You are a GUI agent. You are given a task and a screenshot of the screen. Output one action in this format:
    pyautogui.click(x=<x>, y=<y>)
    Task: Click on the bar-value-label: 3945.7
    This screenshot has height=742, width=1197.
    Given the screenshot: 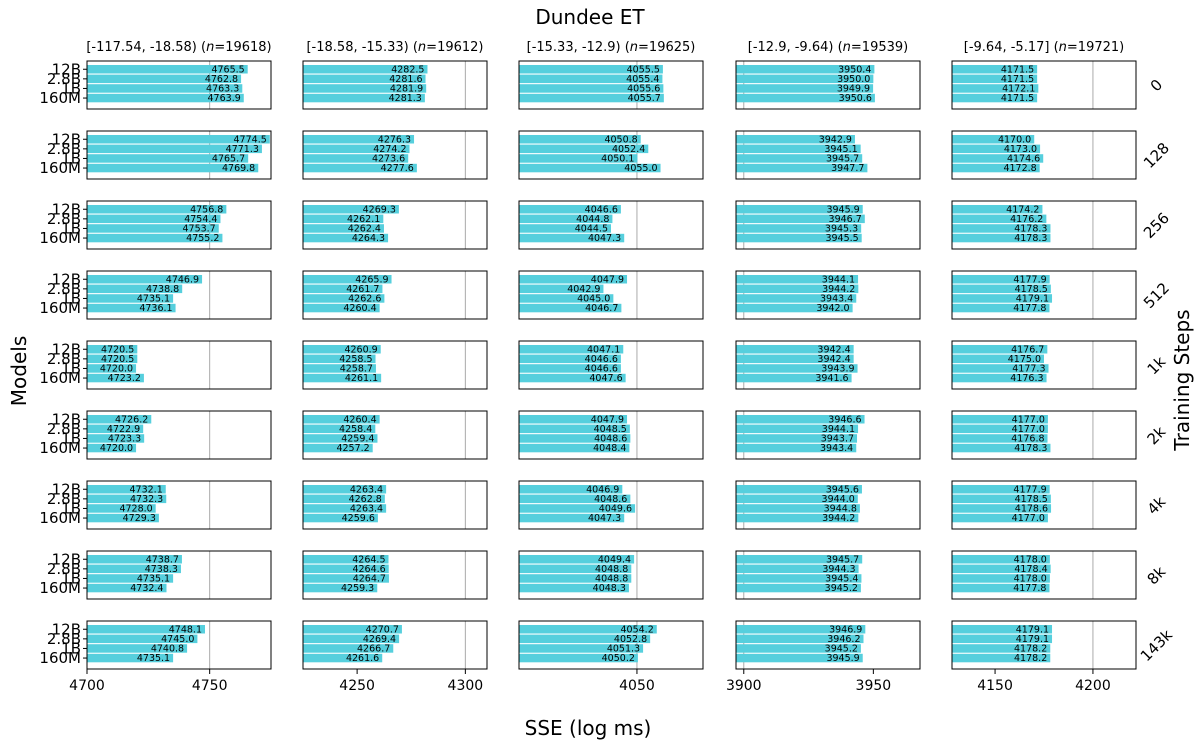 What is the action you would take?
    pyautogui.click(x=842, y=559)
    